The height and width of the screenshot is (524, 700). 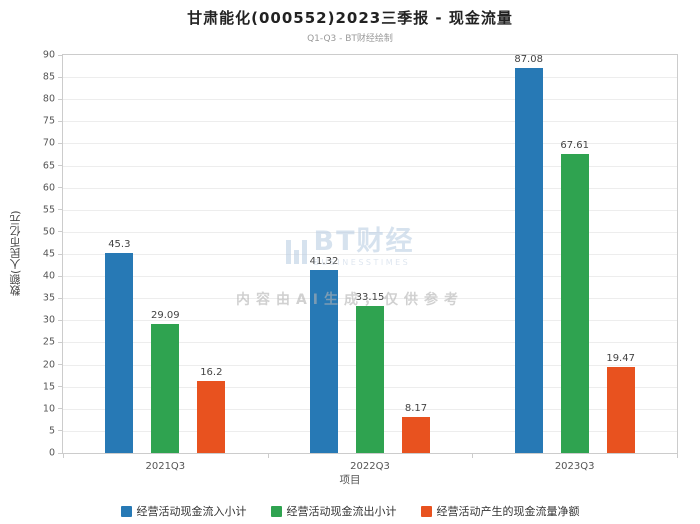 I want to click on bar-2022Q3-series0, so click(x=324, y=361).